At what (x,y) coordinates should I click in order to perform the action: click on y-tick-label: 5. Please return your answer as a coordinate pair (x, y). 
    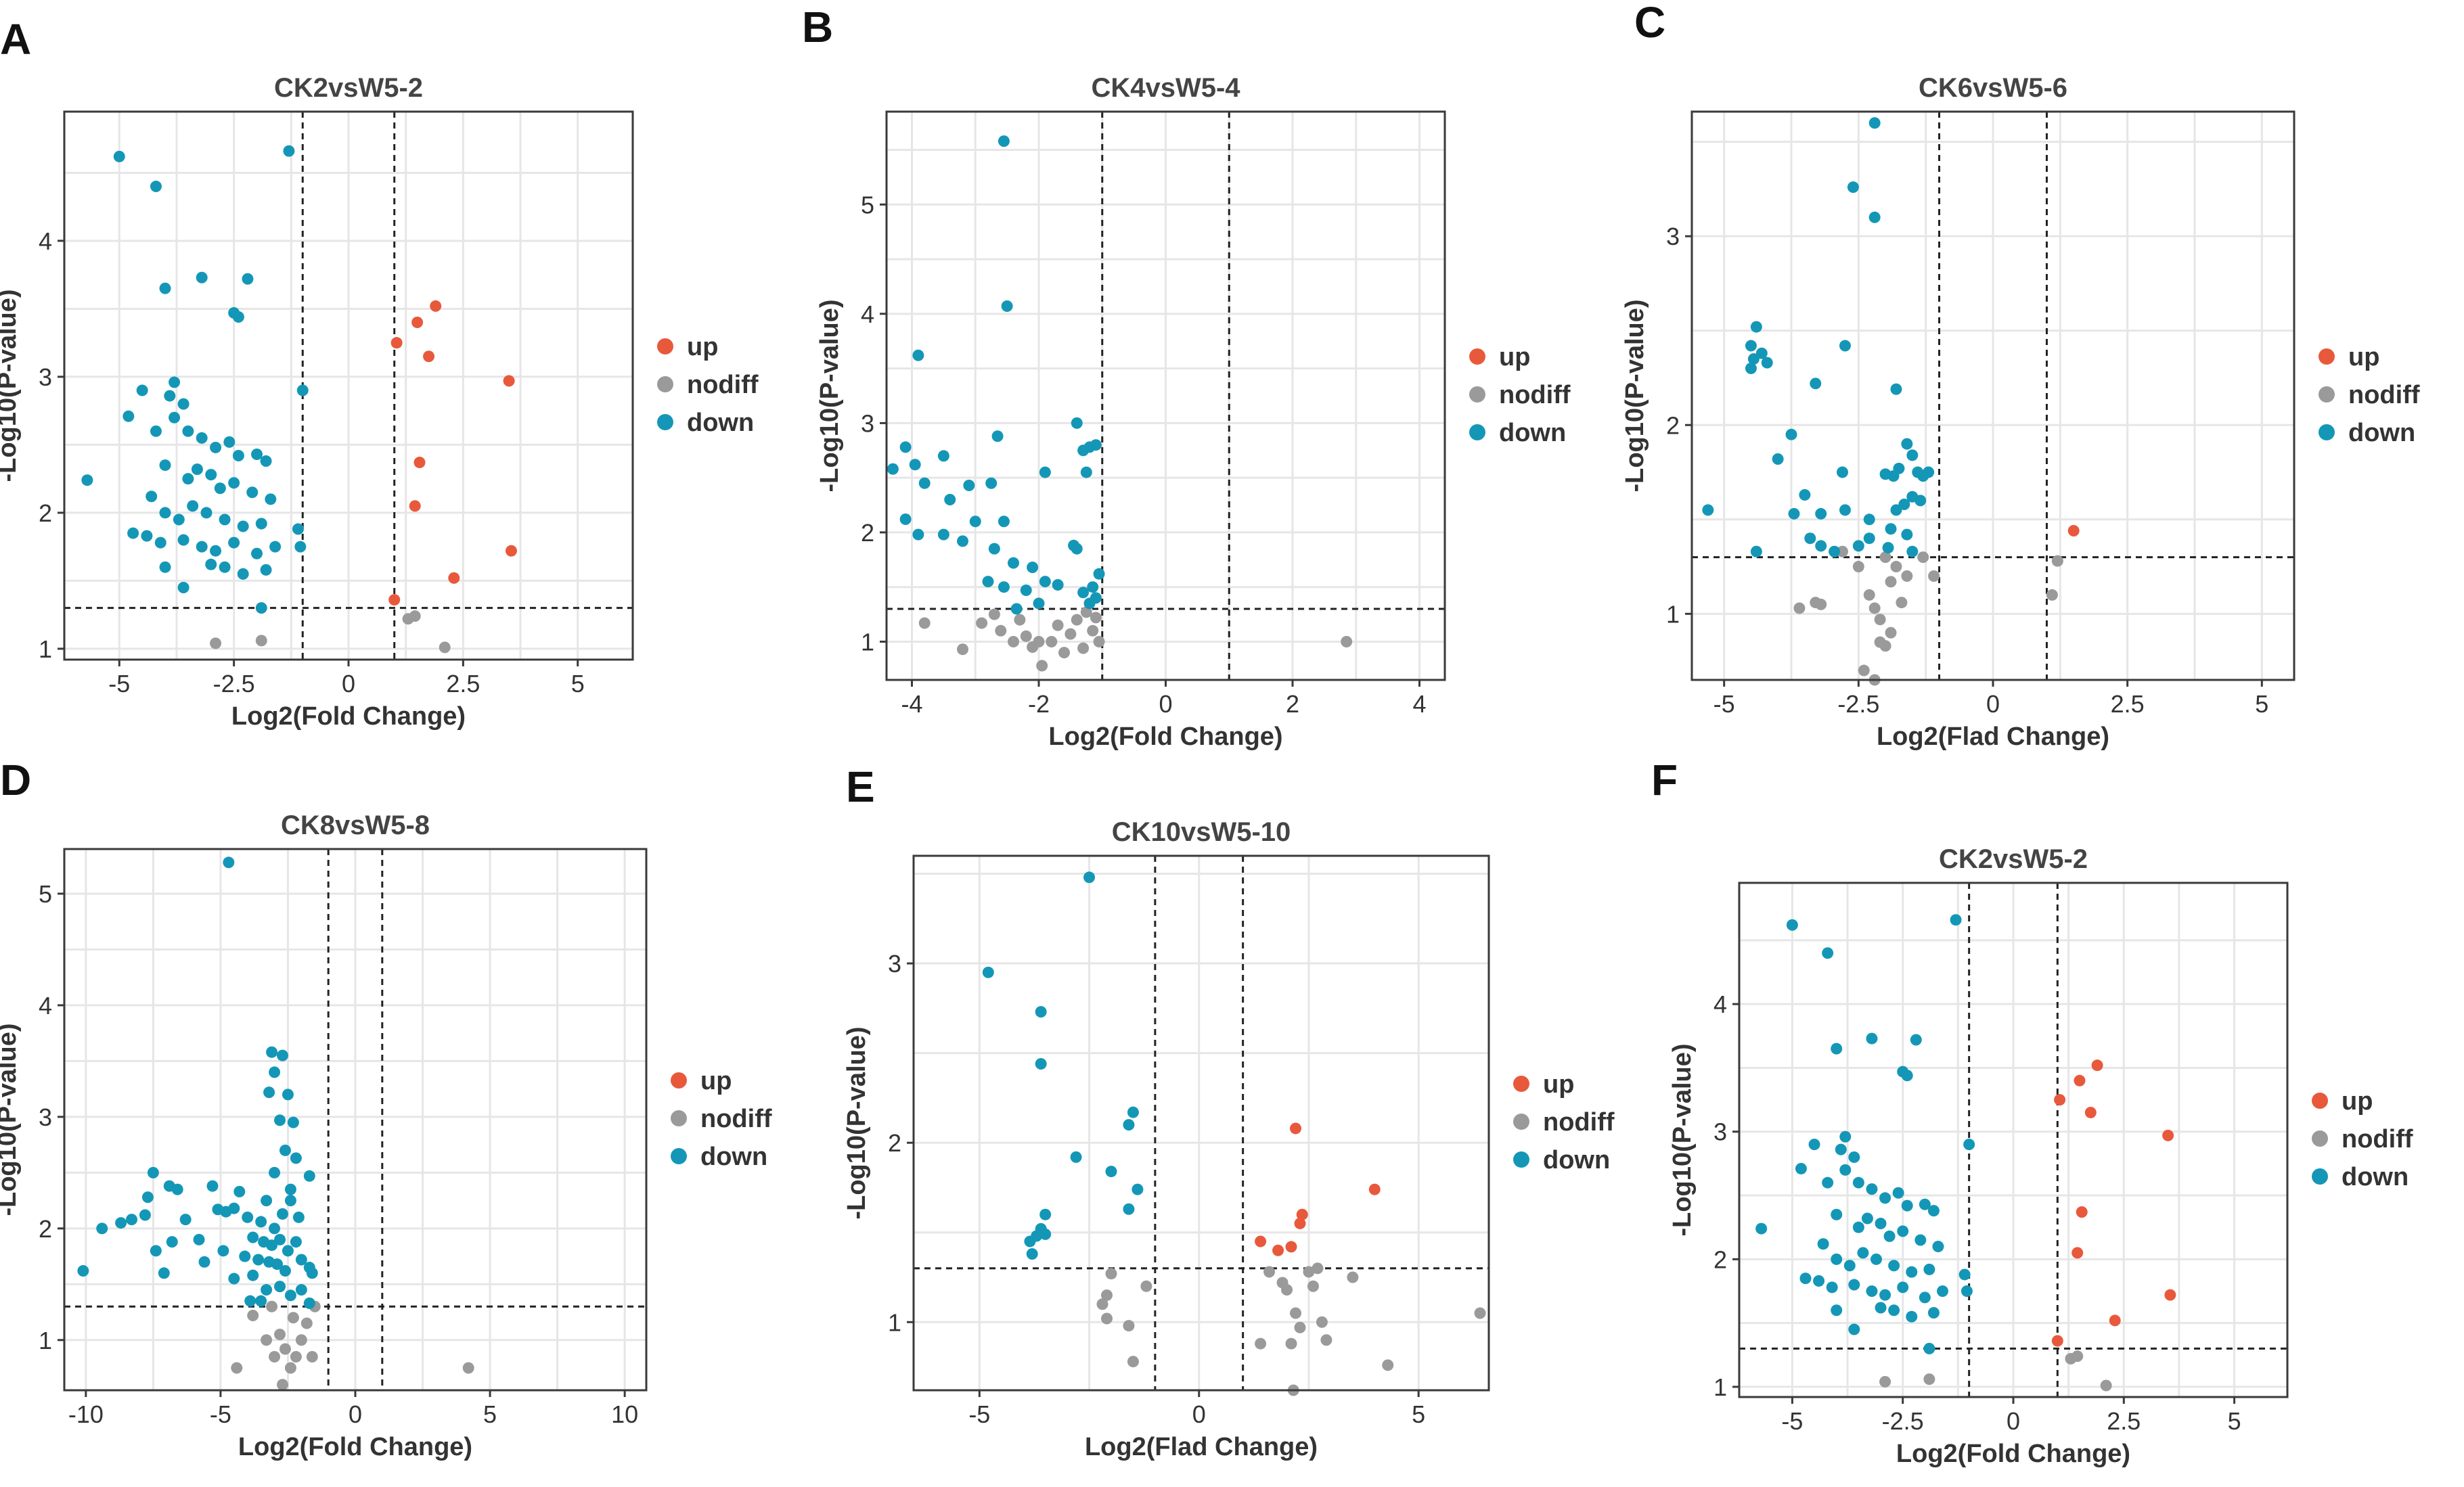
    Looking at the image, I should click on (868, 205).